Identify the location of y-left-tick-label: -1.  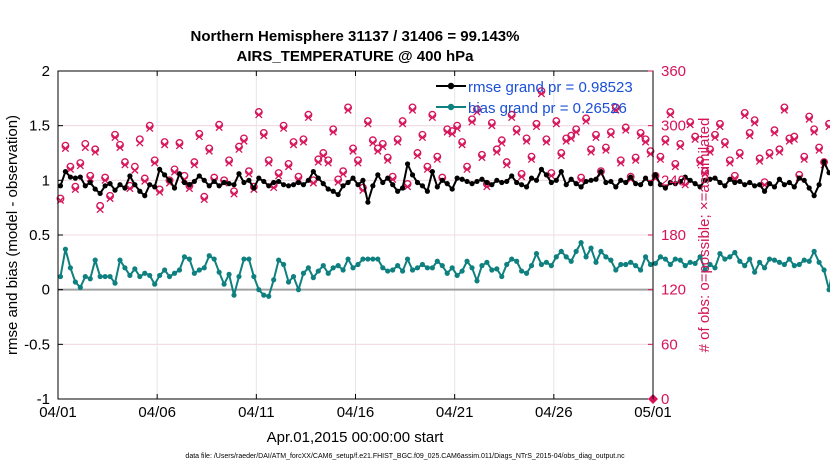
(43, 399).